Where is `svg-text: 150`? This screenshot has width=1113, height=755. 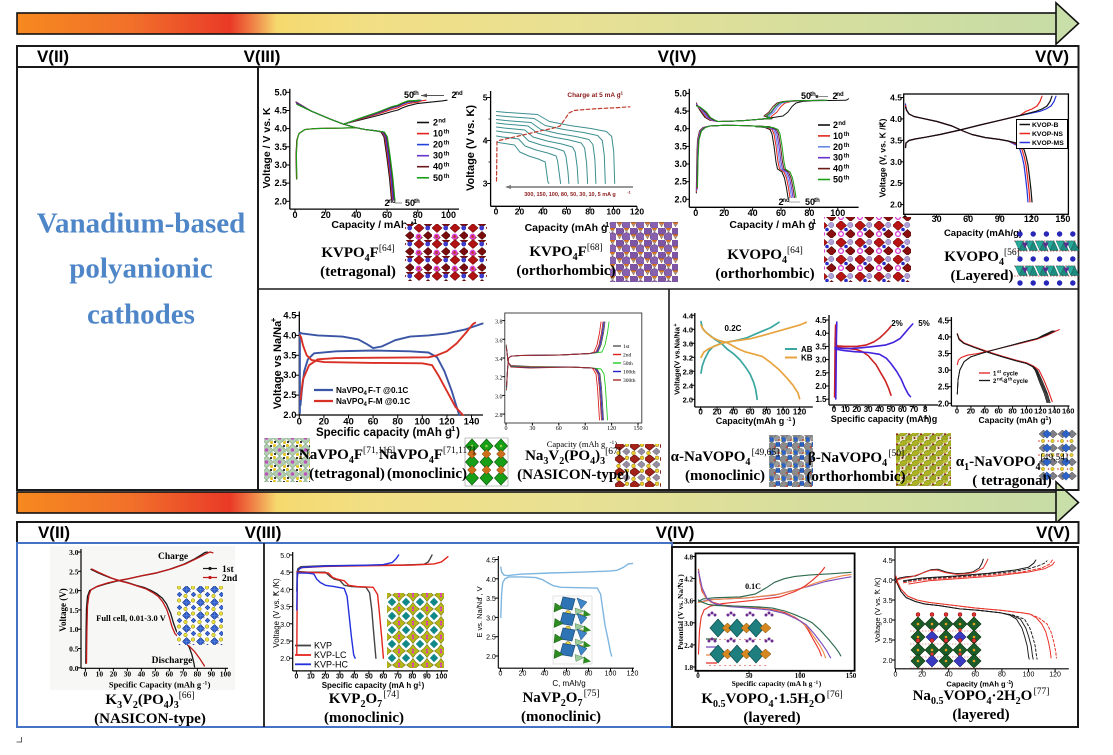 svg-text: 150 is located at coordinates (1062, 219).